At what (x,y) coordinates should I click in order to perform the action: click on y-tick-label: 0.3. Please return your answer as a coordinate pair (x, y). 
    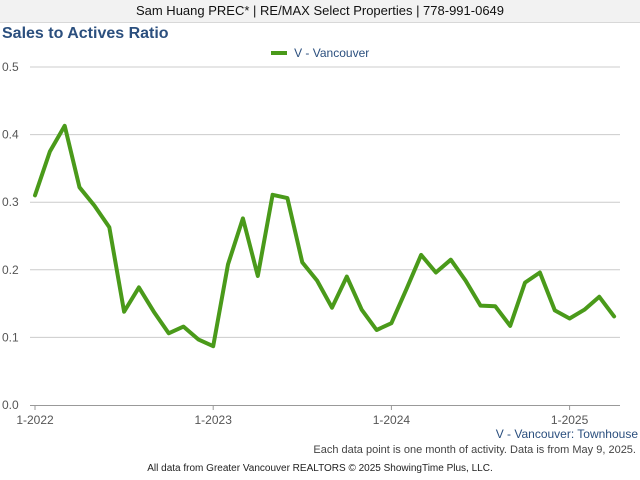
    Looking at the image, I should click on (10, 202).